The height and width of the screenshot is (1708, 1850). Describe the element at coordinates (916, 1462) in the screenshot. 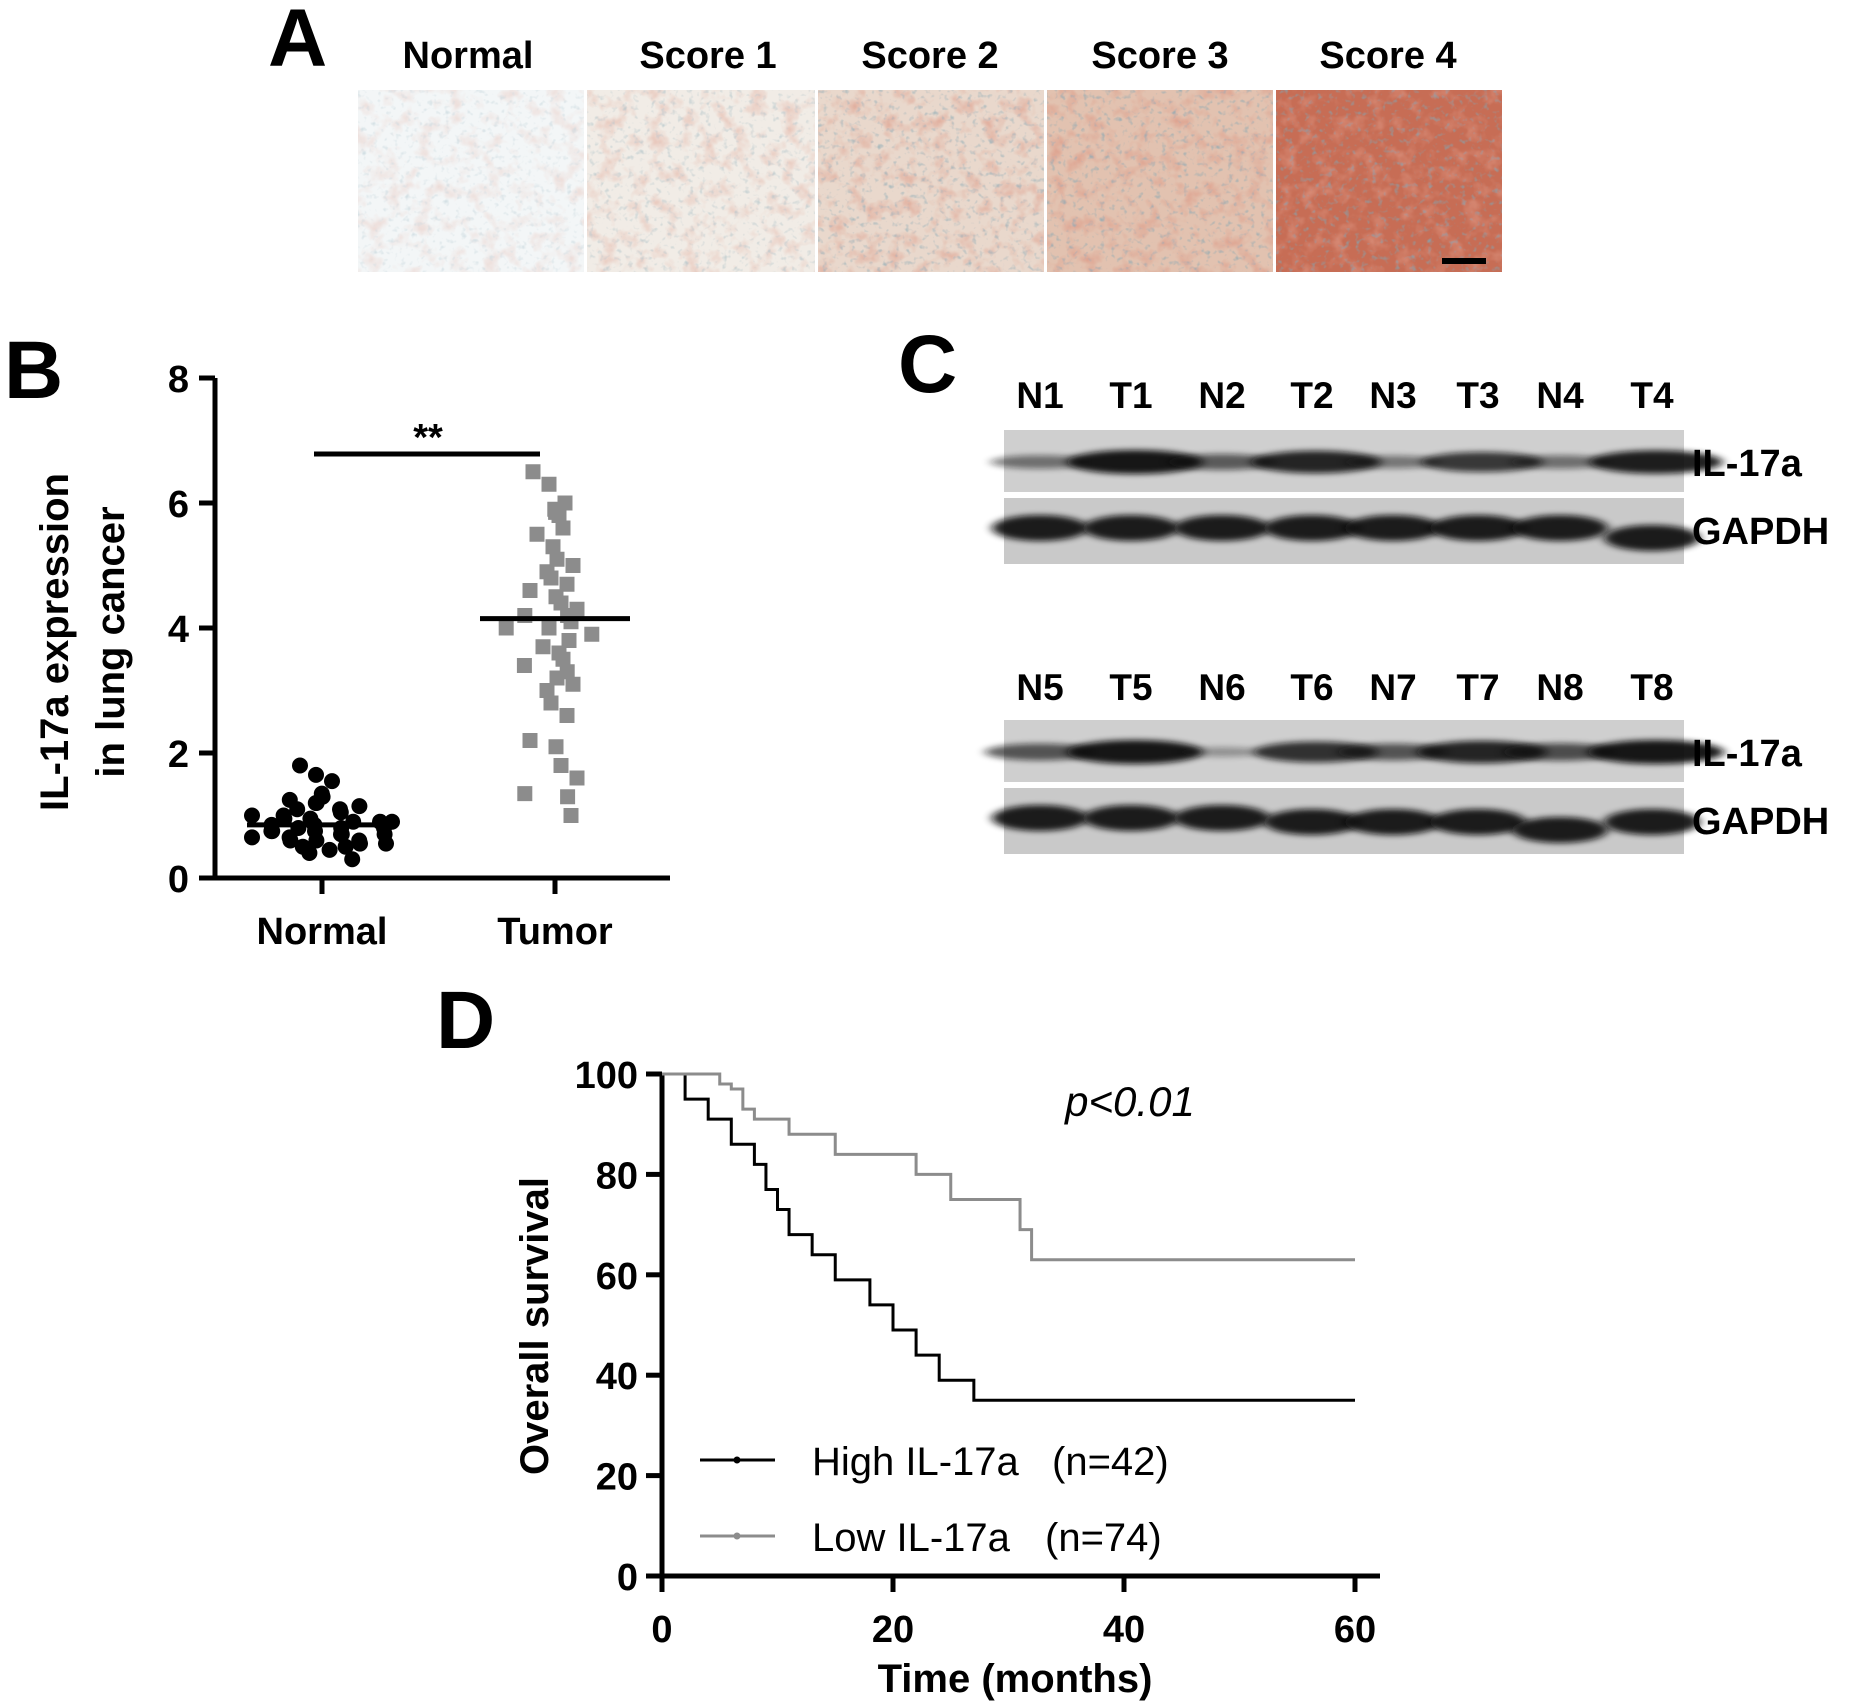

I see `legend-name-high: High IL-17a` at that location.